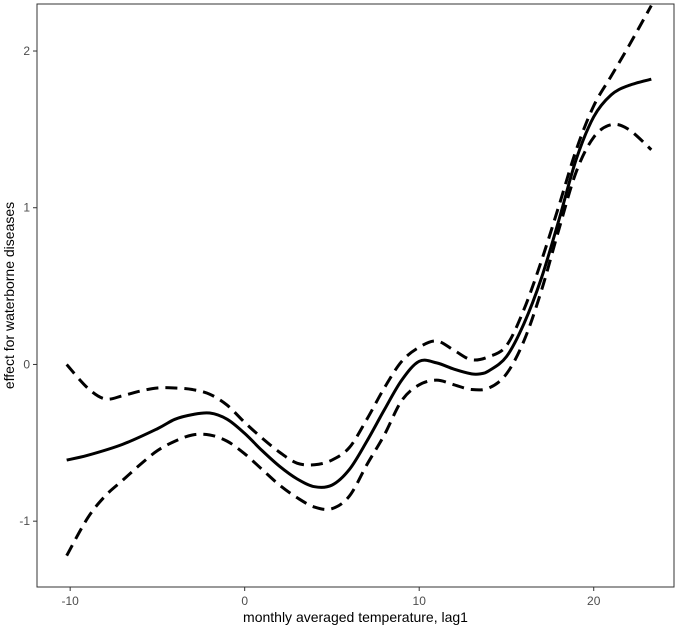 The width and height of the screenshot is (677, 626). Describe the element at coordinates (26, 364) in the screenshot. I see `y-tick-label: 0` at that location.